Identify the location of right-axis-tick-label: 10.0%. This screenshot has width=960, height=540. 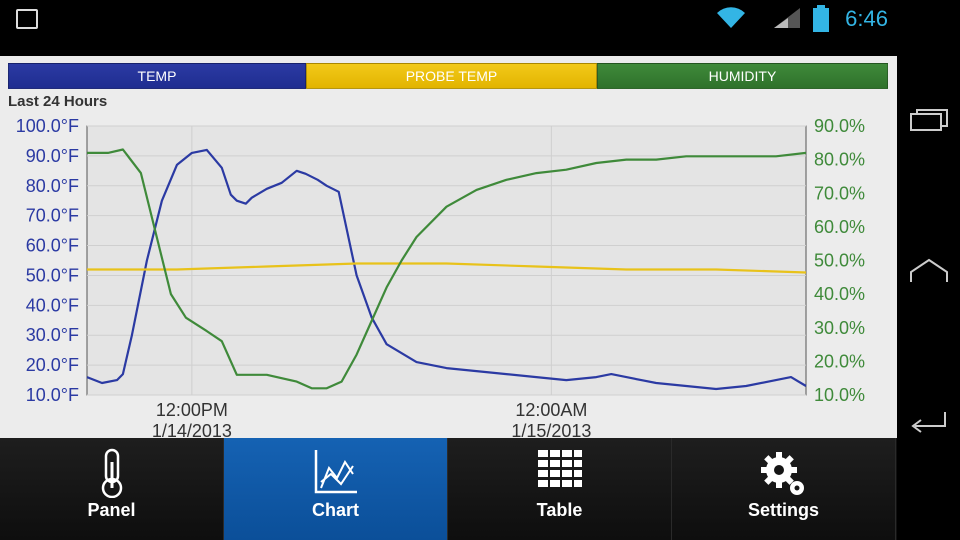
(839, 395).